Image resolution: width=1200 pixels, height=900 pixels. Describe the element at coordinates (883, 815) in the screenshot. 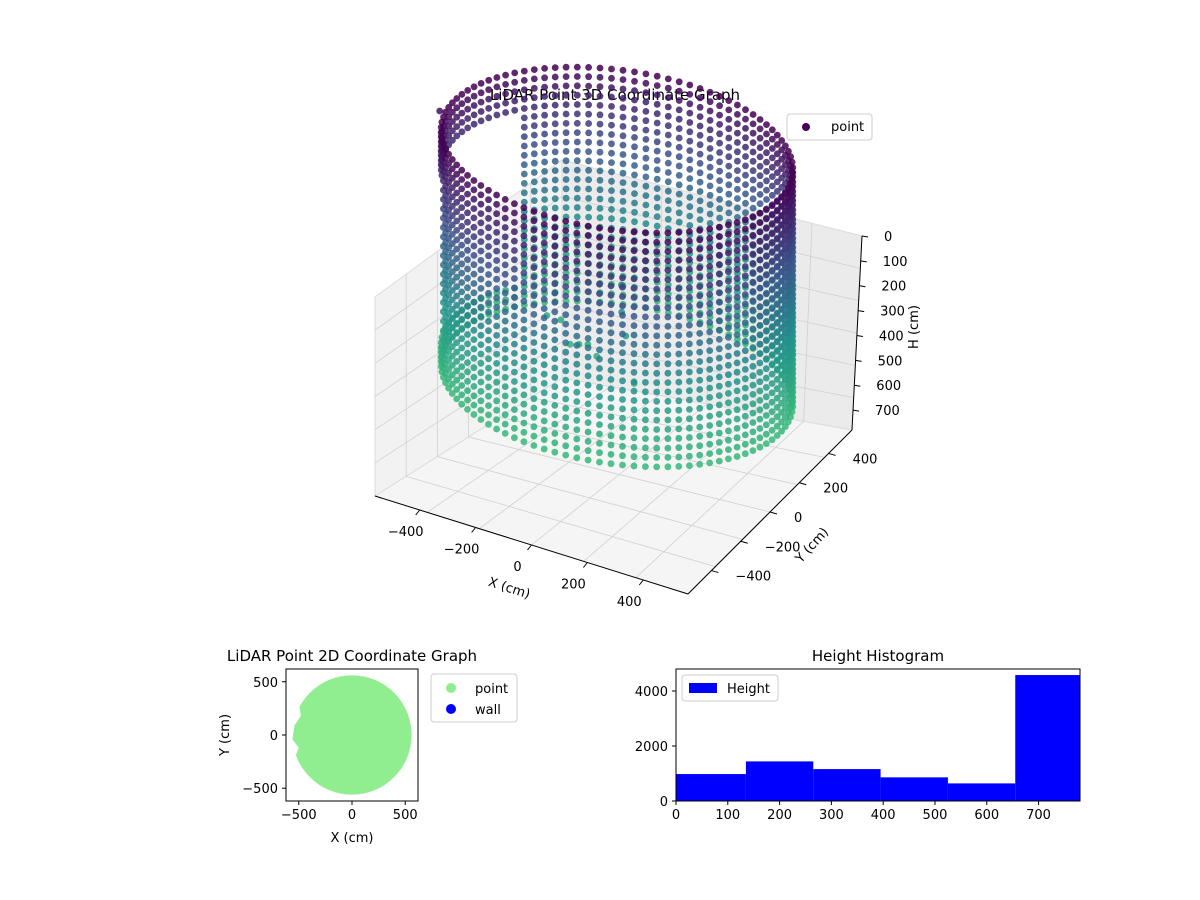

I see `x-tick-label: 400` at that location.